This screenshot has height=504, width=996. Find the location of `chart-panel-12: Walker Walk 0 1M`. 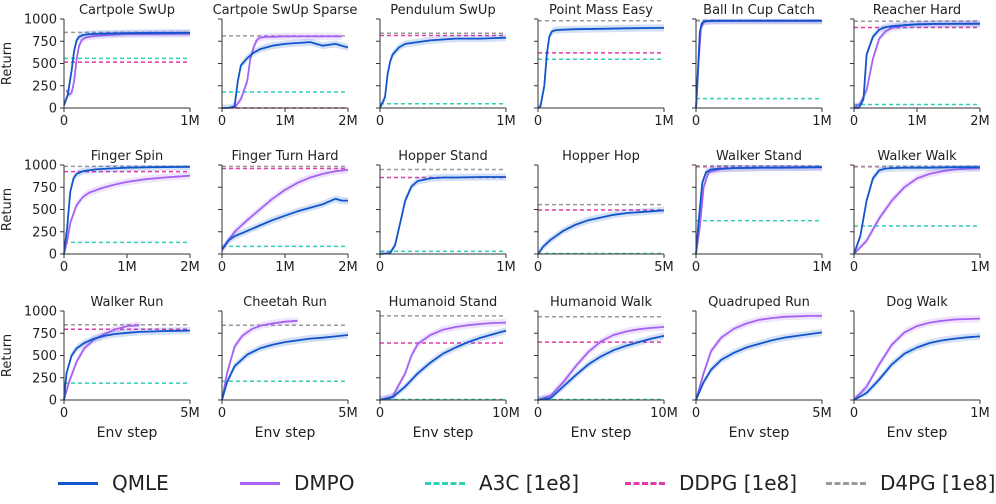

chart-panel-12: Walker Walk 0 1M is located at coordinates (920, 212).